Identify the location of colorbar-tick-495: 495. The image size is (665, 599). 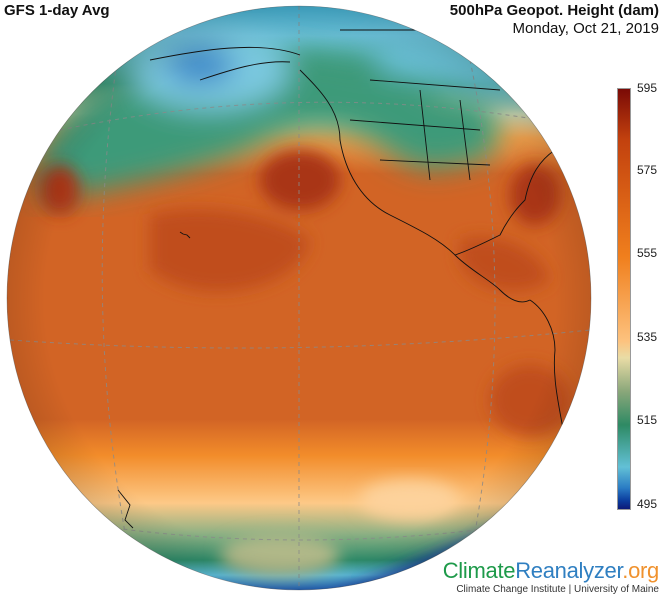
(647, 504).